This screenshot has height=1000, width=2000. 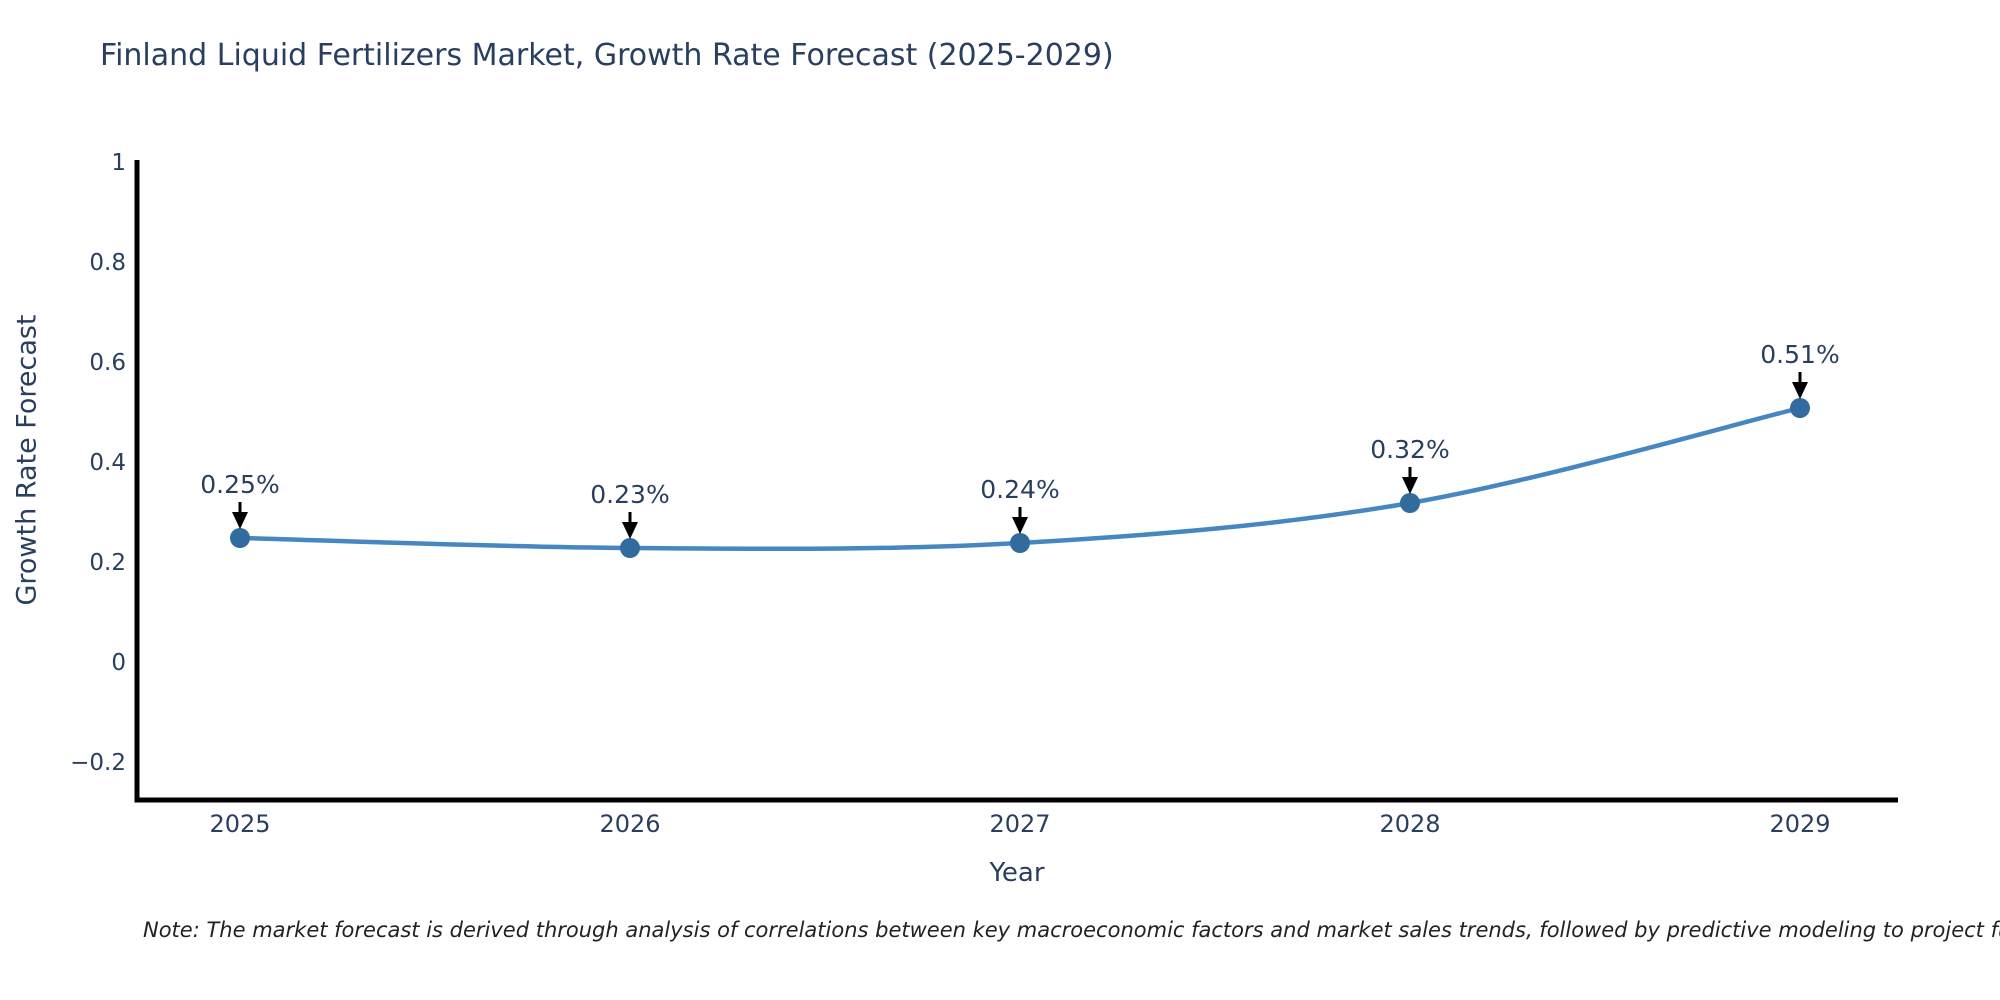 I want to click on x-axis-title: Year, so click(x=1017, y=873).